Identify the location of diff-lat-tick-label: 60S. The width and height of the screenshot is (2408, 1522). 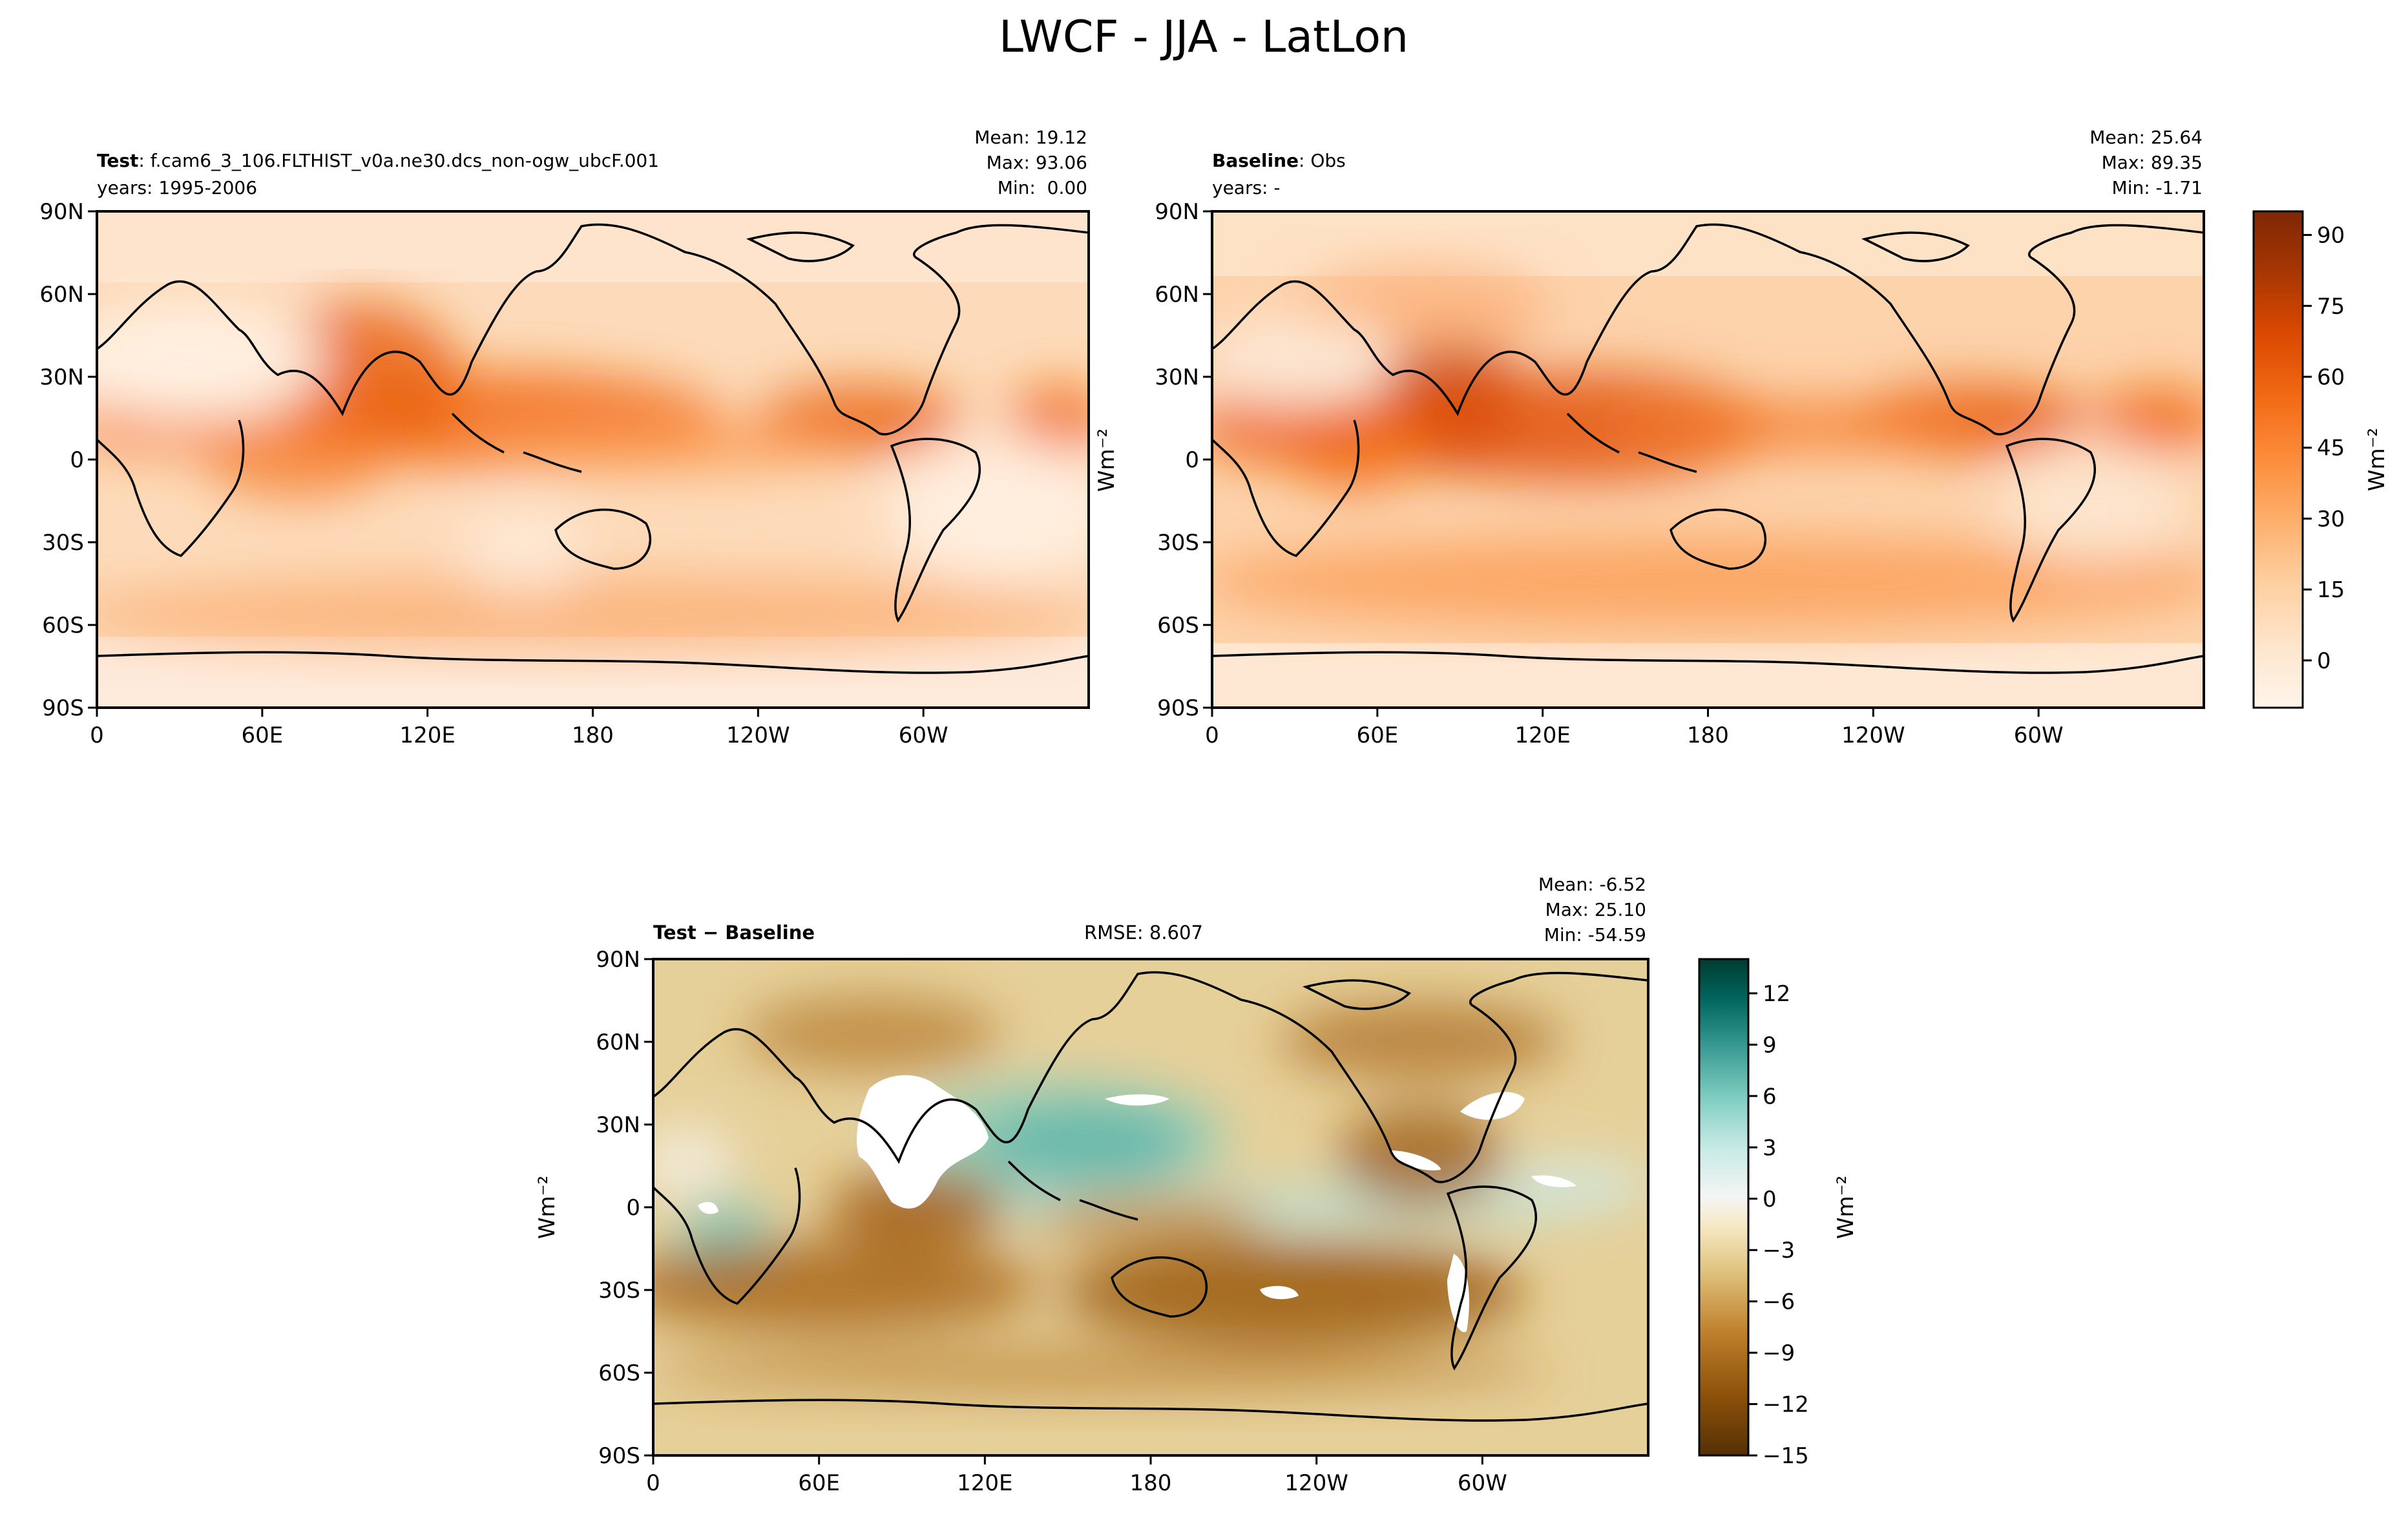
(619, 1373).